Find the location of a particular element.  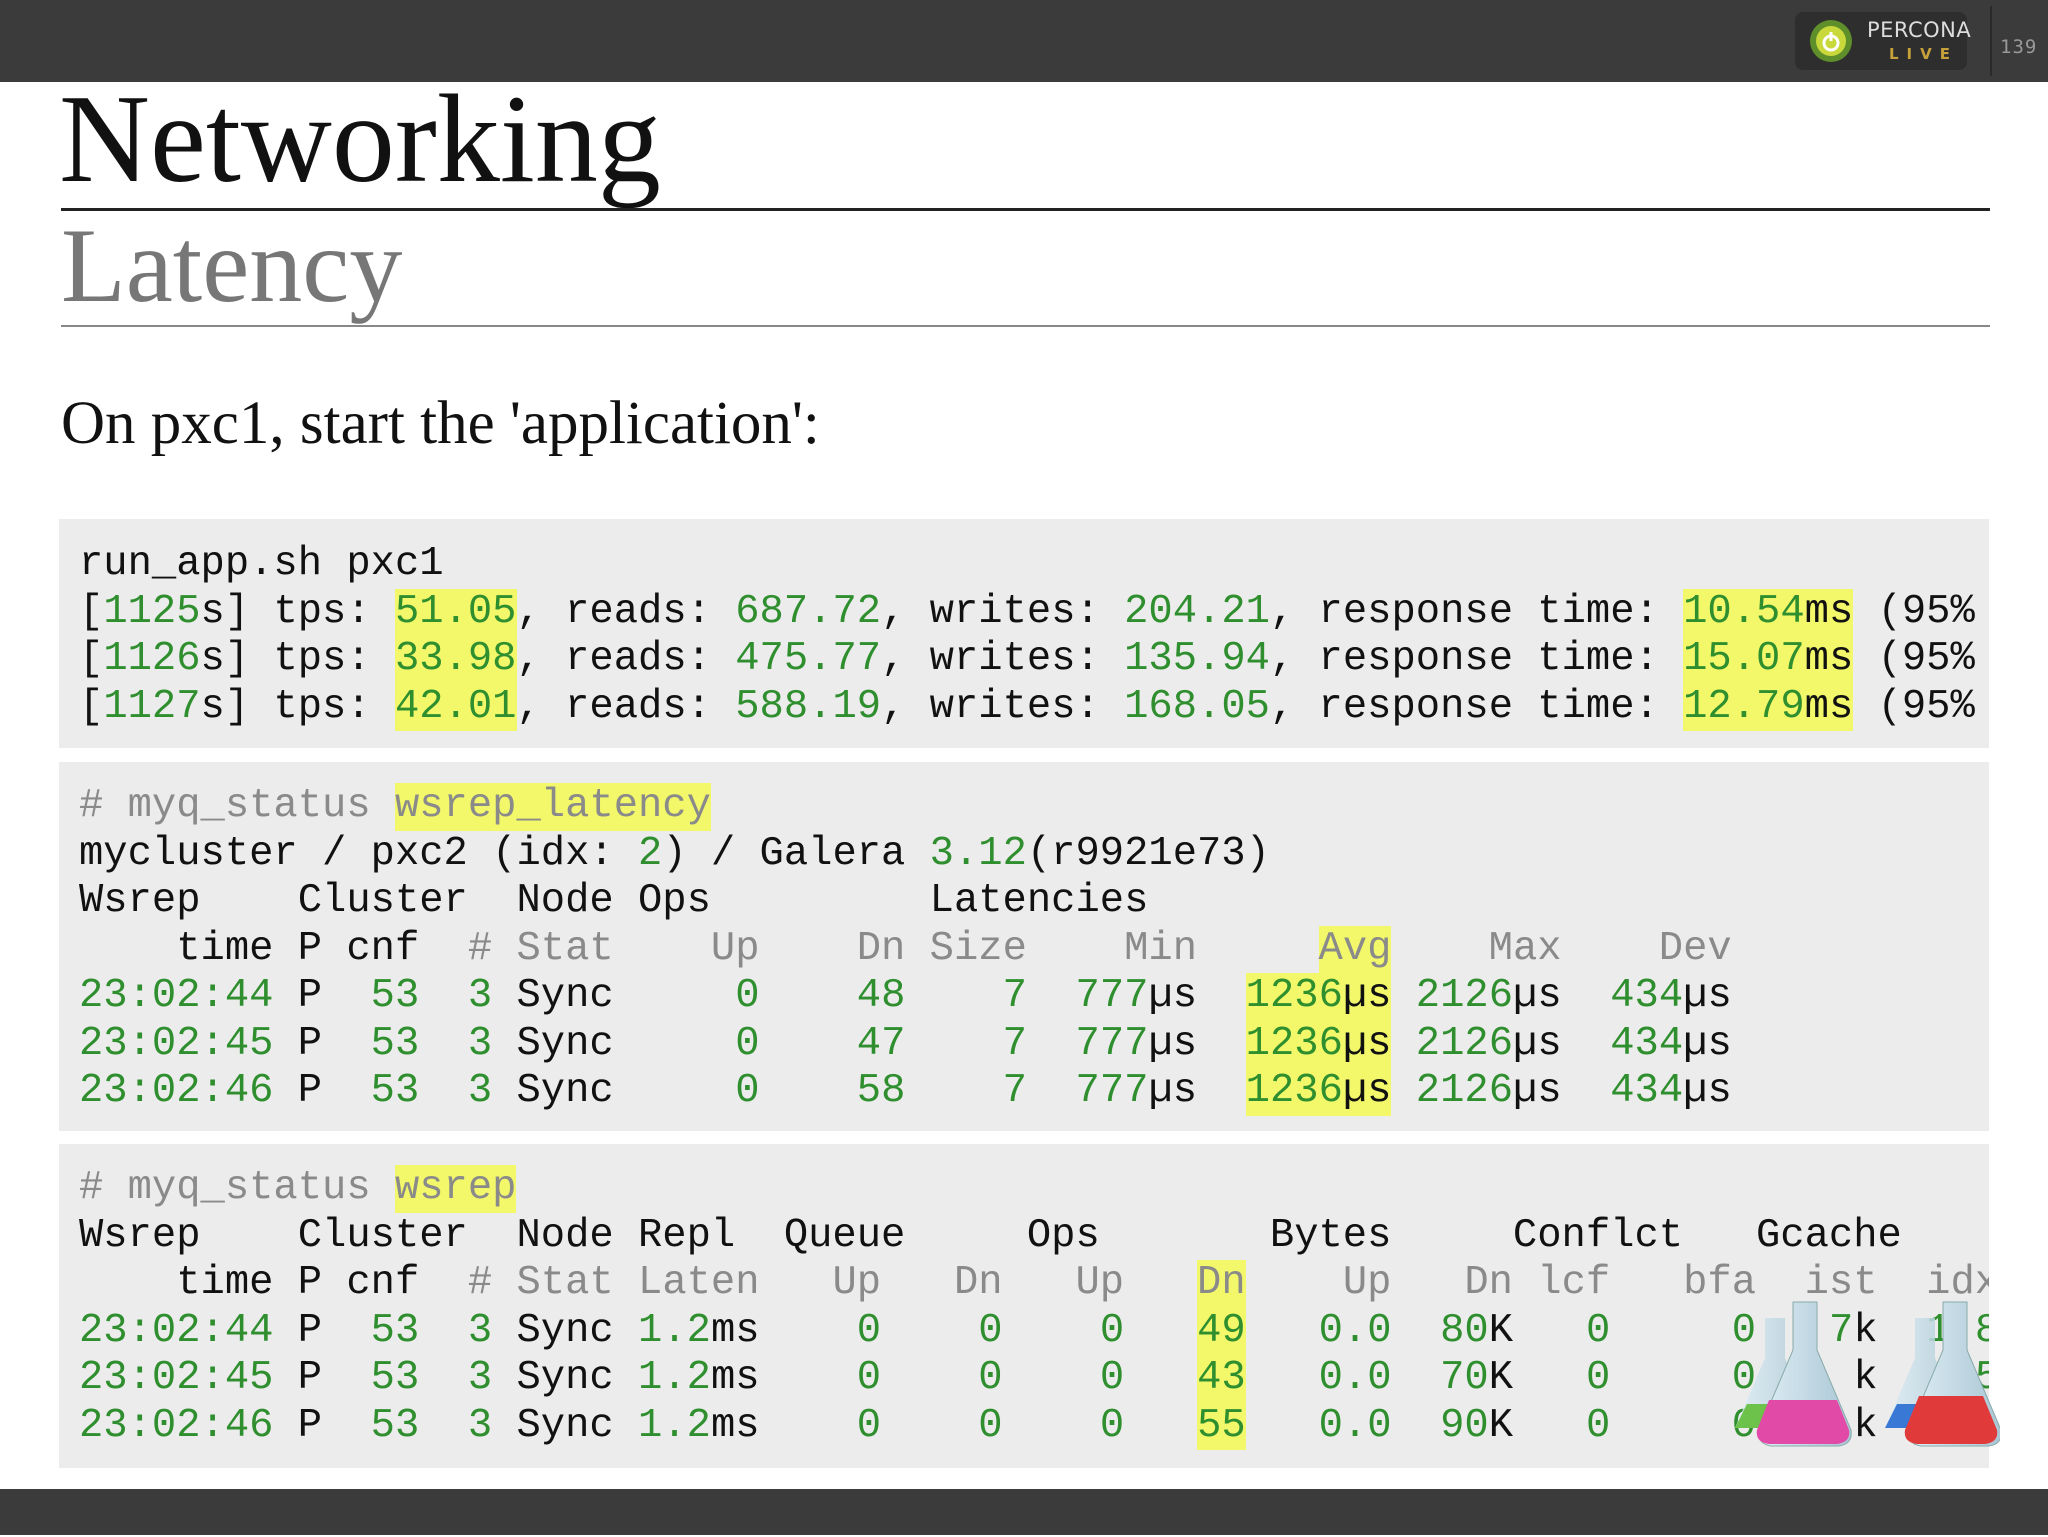

code-text: [ is located at coordinates (91, 611).